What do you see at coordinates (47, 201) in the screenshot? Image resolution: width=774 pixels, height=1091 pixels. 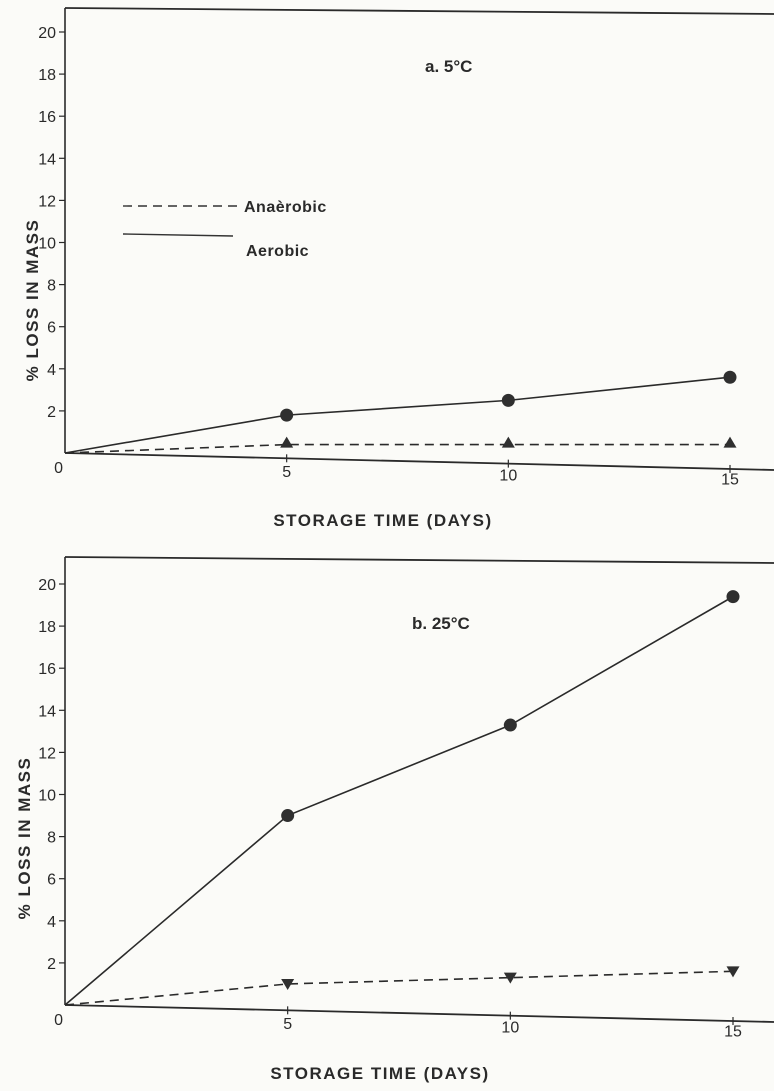 I see `panel-a-y-tick-label: 12` at bounding box center [47, 201].